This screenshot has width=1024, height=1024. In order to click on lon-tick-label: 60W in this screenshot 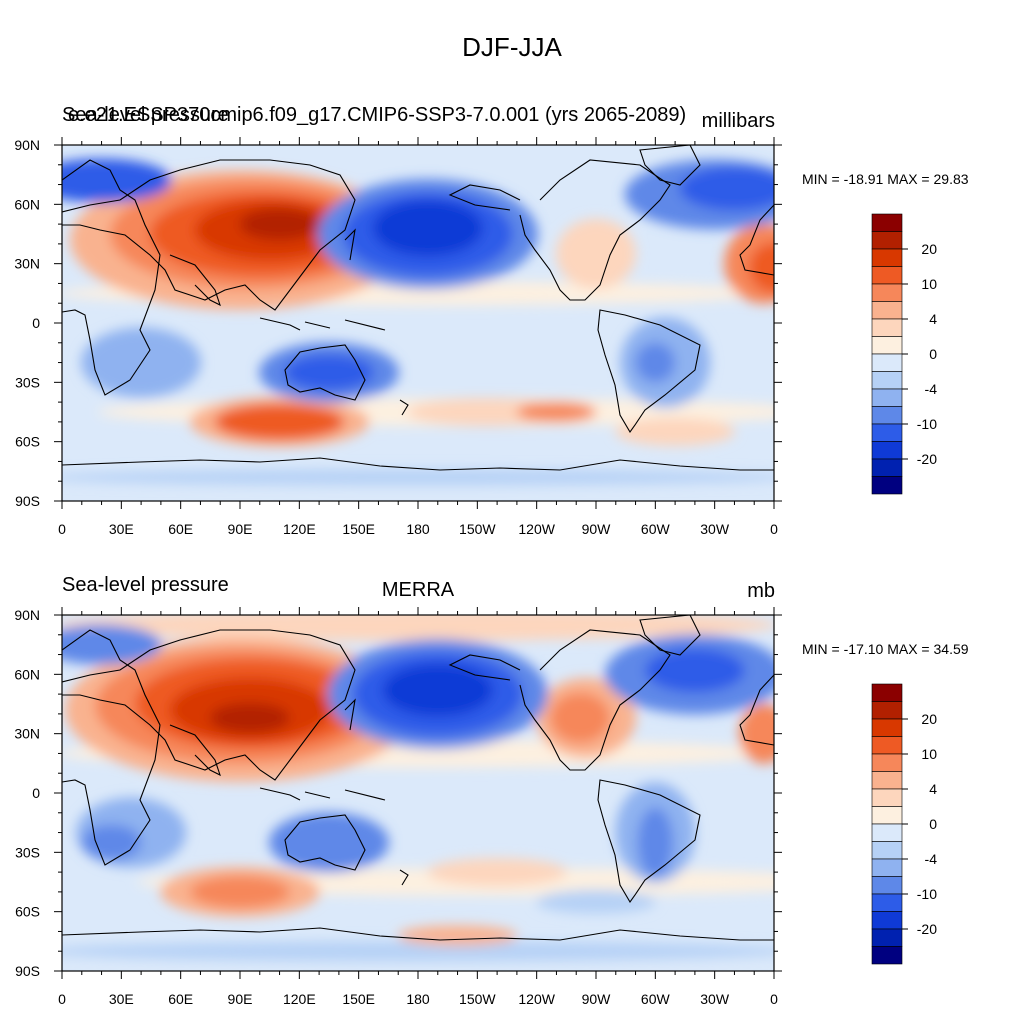, I will do `click(656, 529)`.